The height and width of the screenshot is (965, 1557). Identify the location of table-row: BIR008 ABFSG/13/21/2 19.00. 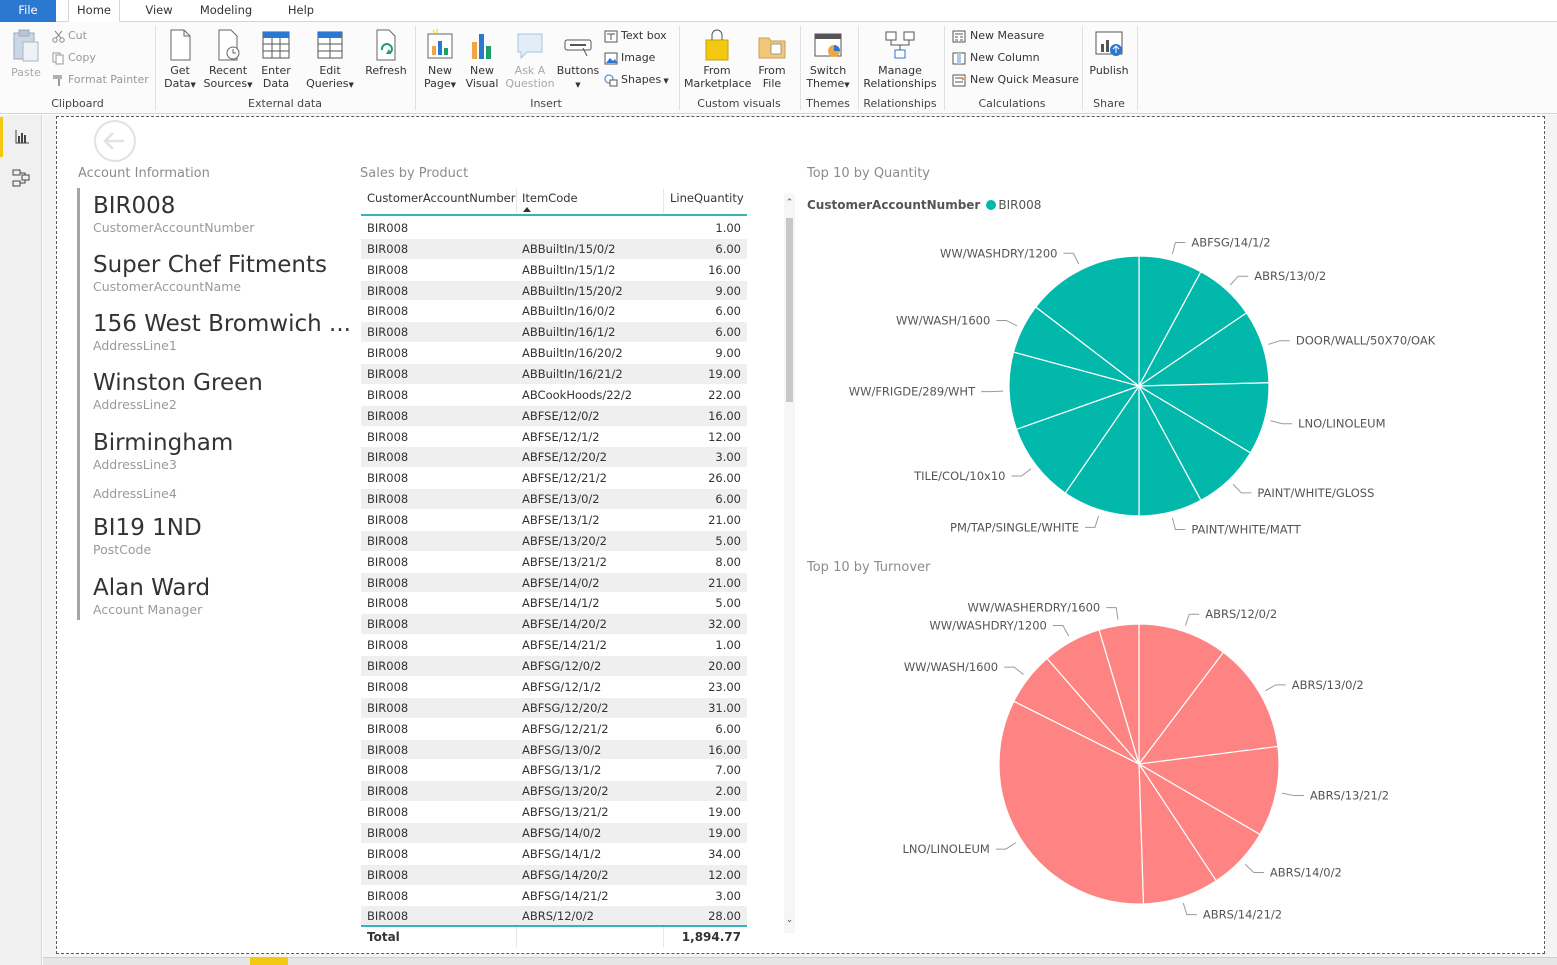
(554, 812).